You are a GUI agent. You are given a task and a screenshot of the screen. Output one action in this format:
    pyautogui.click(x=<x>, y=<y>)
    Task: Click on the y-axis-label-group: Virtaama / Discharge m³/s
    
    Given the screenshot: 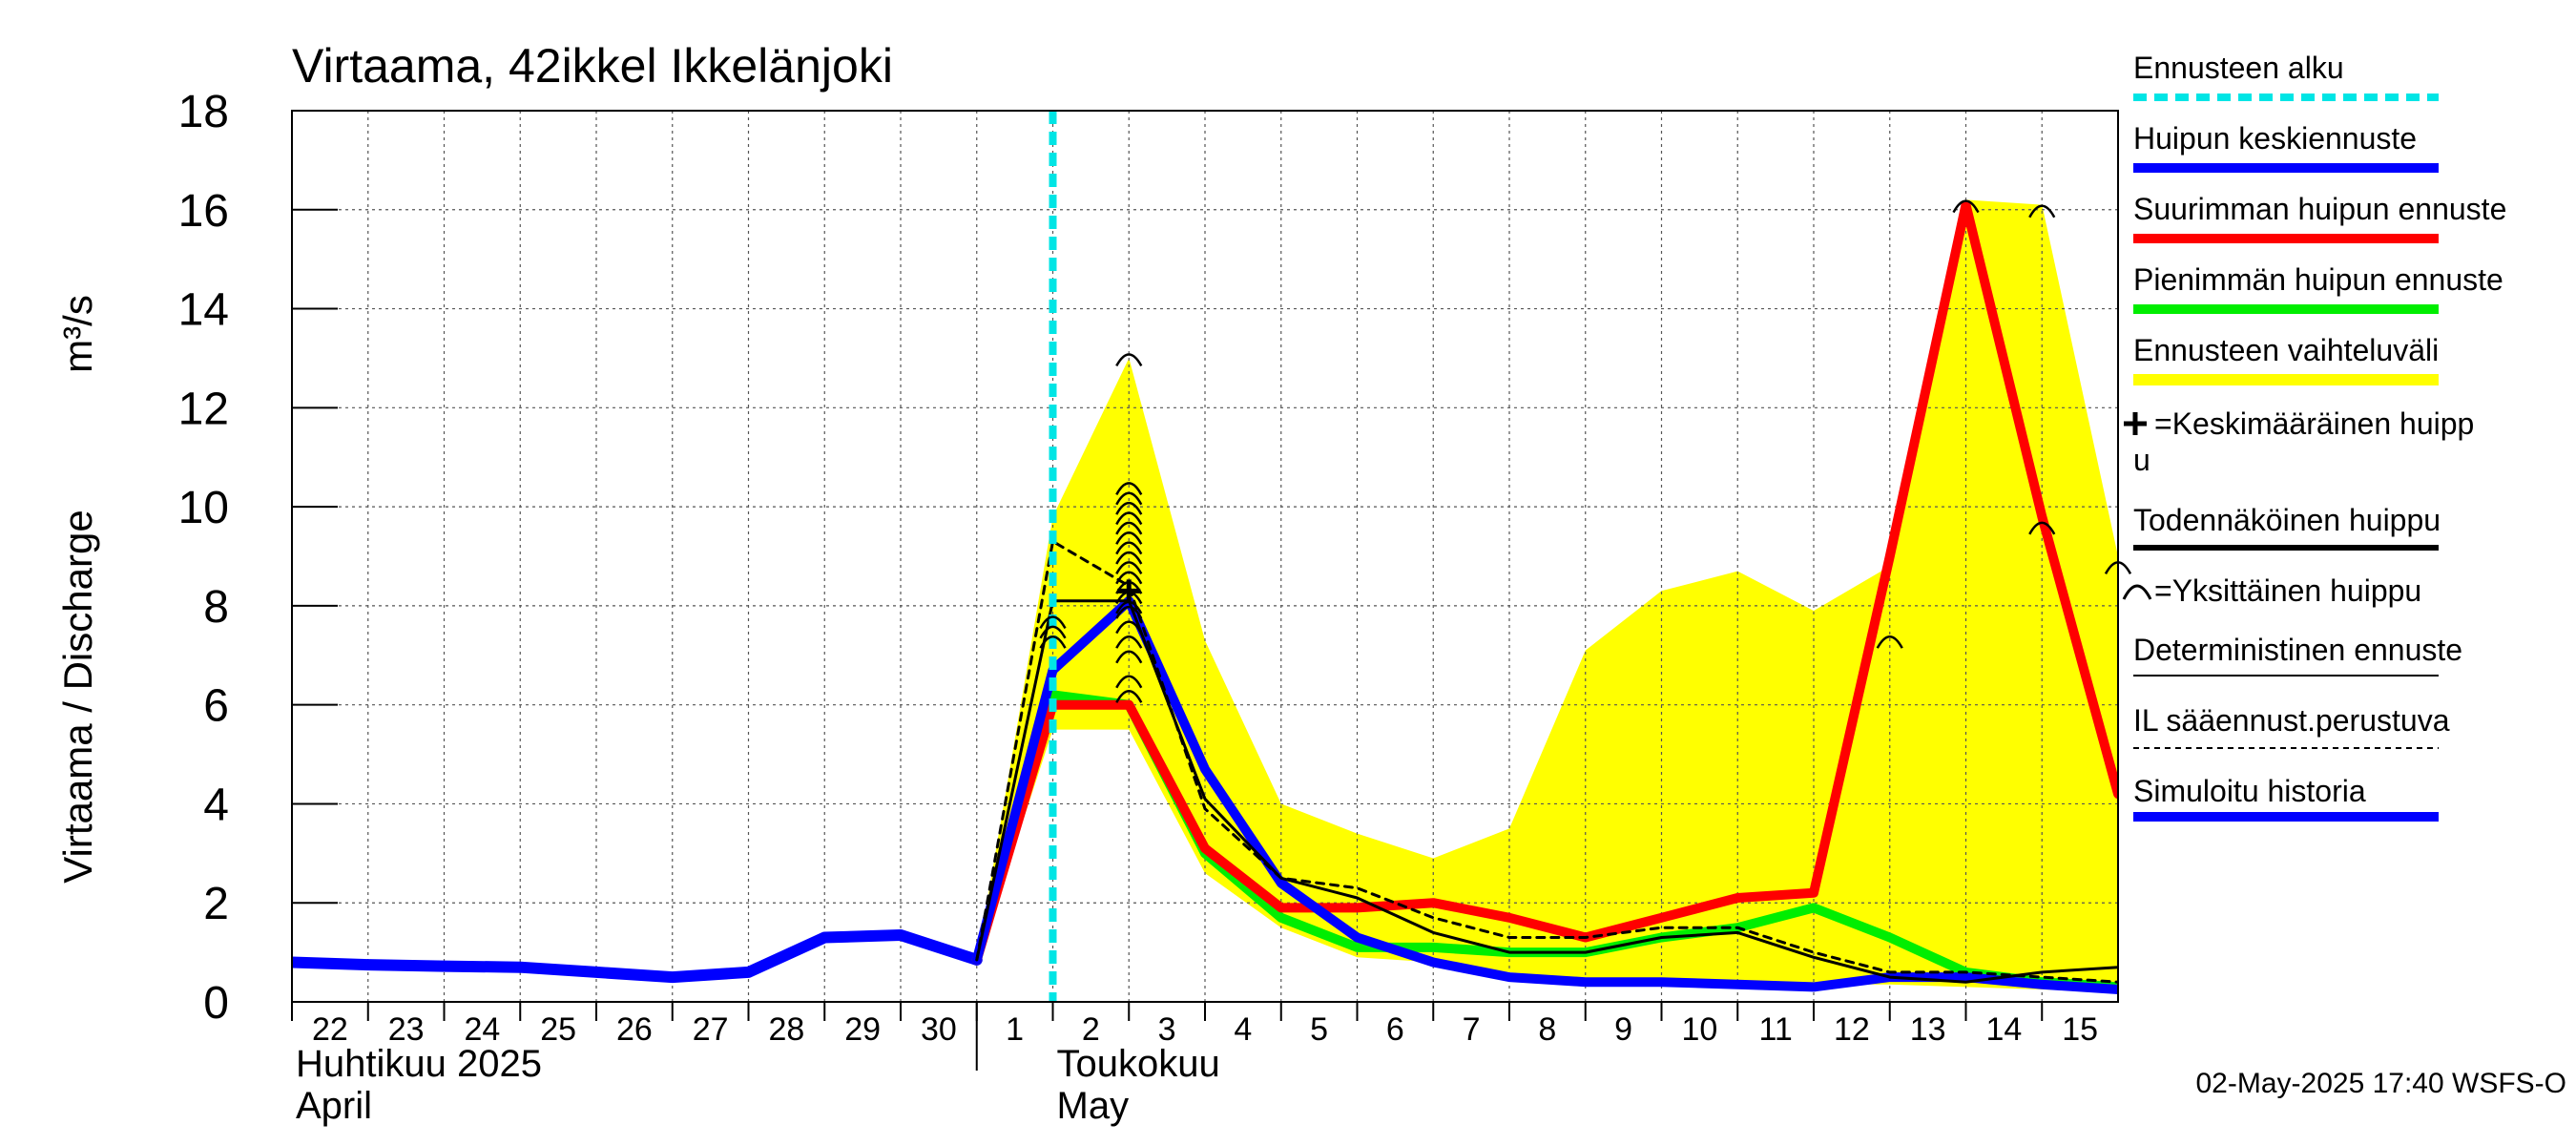 What is the action you would take?
    pyautogui.click(x=77, y=589)
    